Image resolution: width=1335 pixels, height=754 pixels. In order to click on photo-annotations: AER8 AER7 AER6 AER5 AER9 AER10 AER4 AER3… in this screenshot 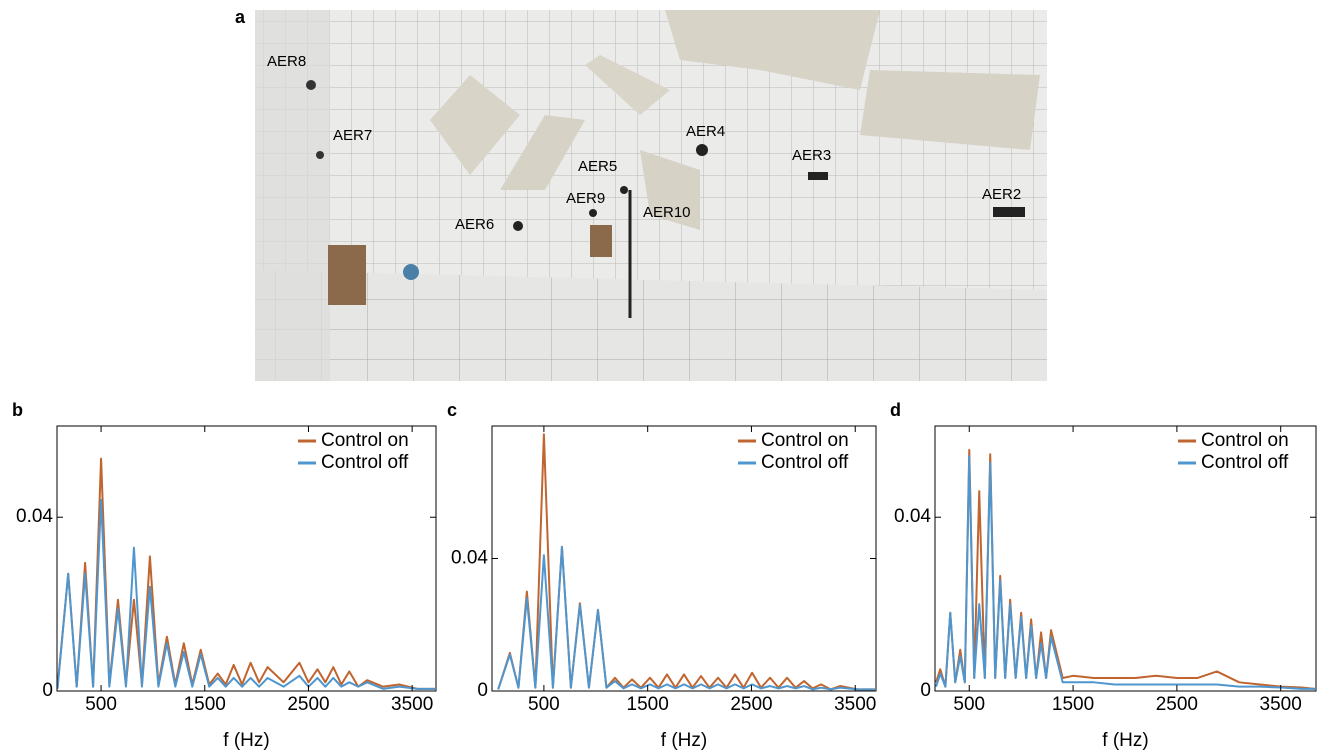, I will do `click(644, 143)`.